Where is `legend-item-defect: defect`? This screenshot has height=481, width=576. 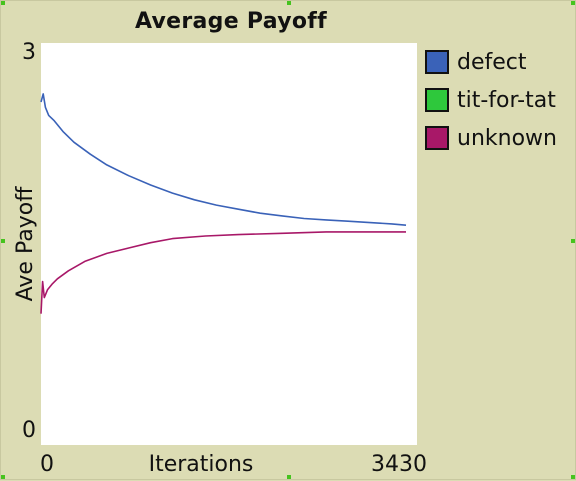 legend-item-defect: defect is located at coordinates (491, 62).